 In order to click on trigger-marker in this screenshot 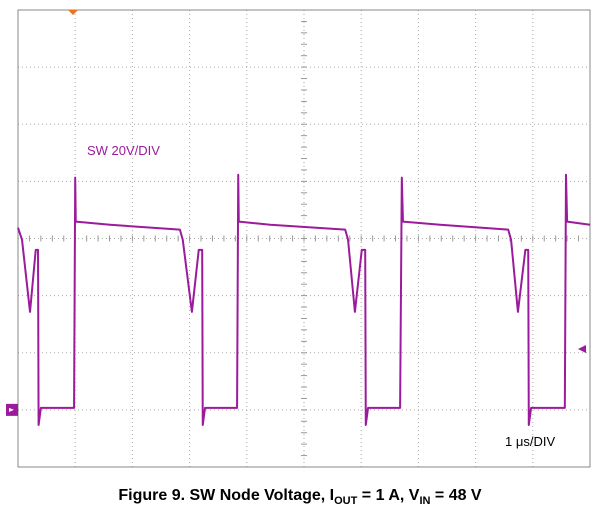, I will do `click(73, 12)`.